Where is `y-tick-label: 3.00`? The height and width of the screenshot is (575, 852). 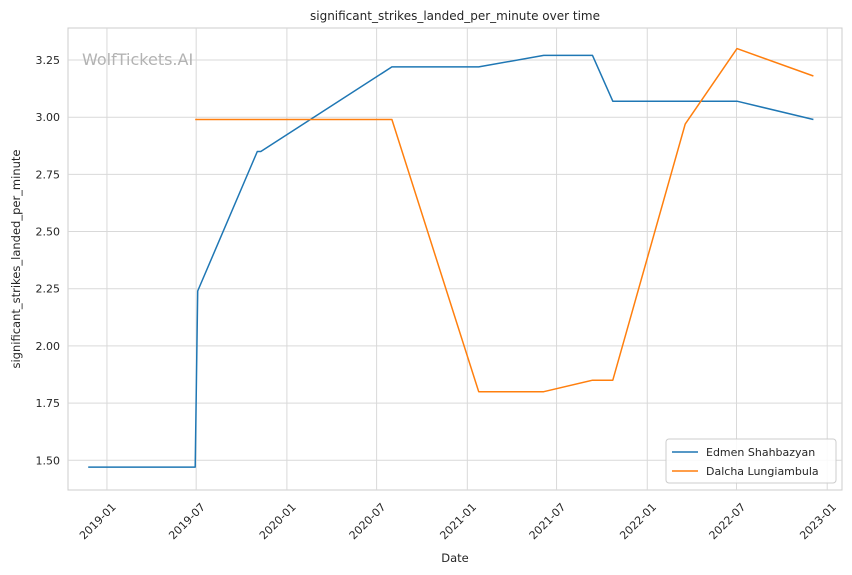
y-tick-label: 3.00 is located at coordinates (48, 117).